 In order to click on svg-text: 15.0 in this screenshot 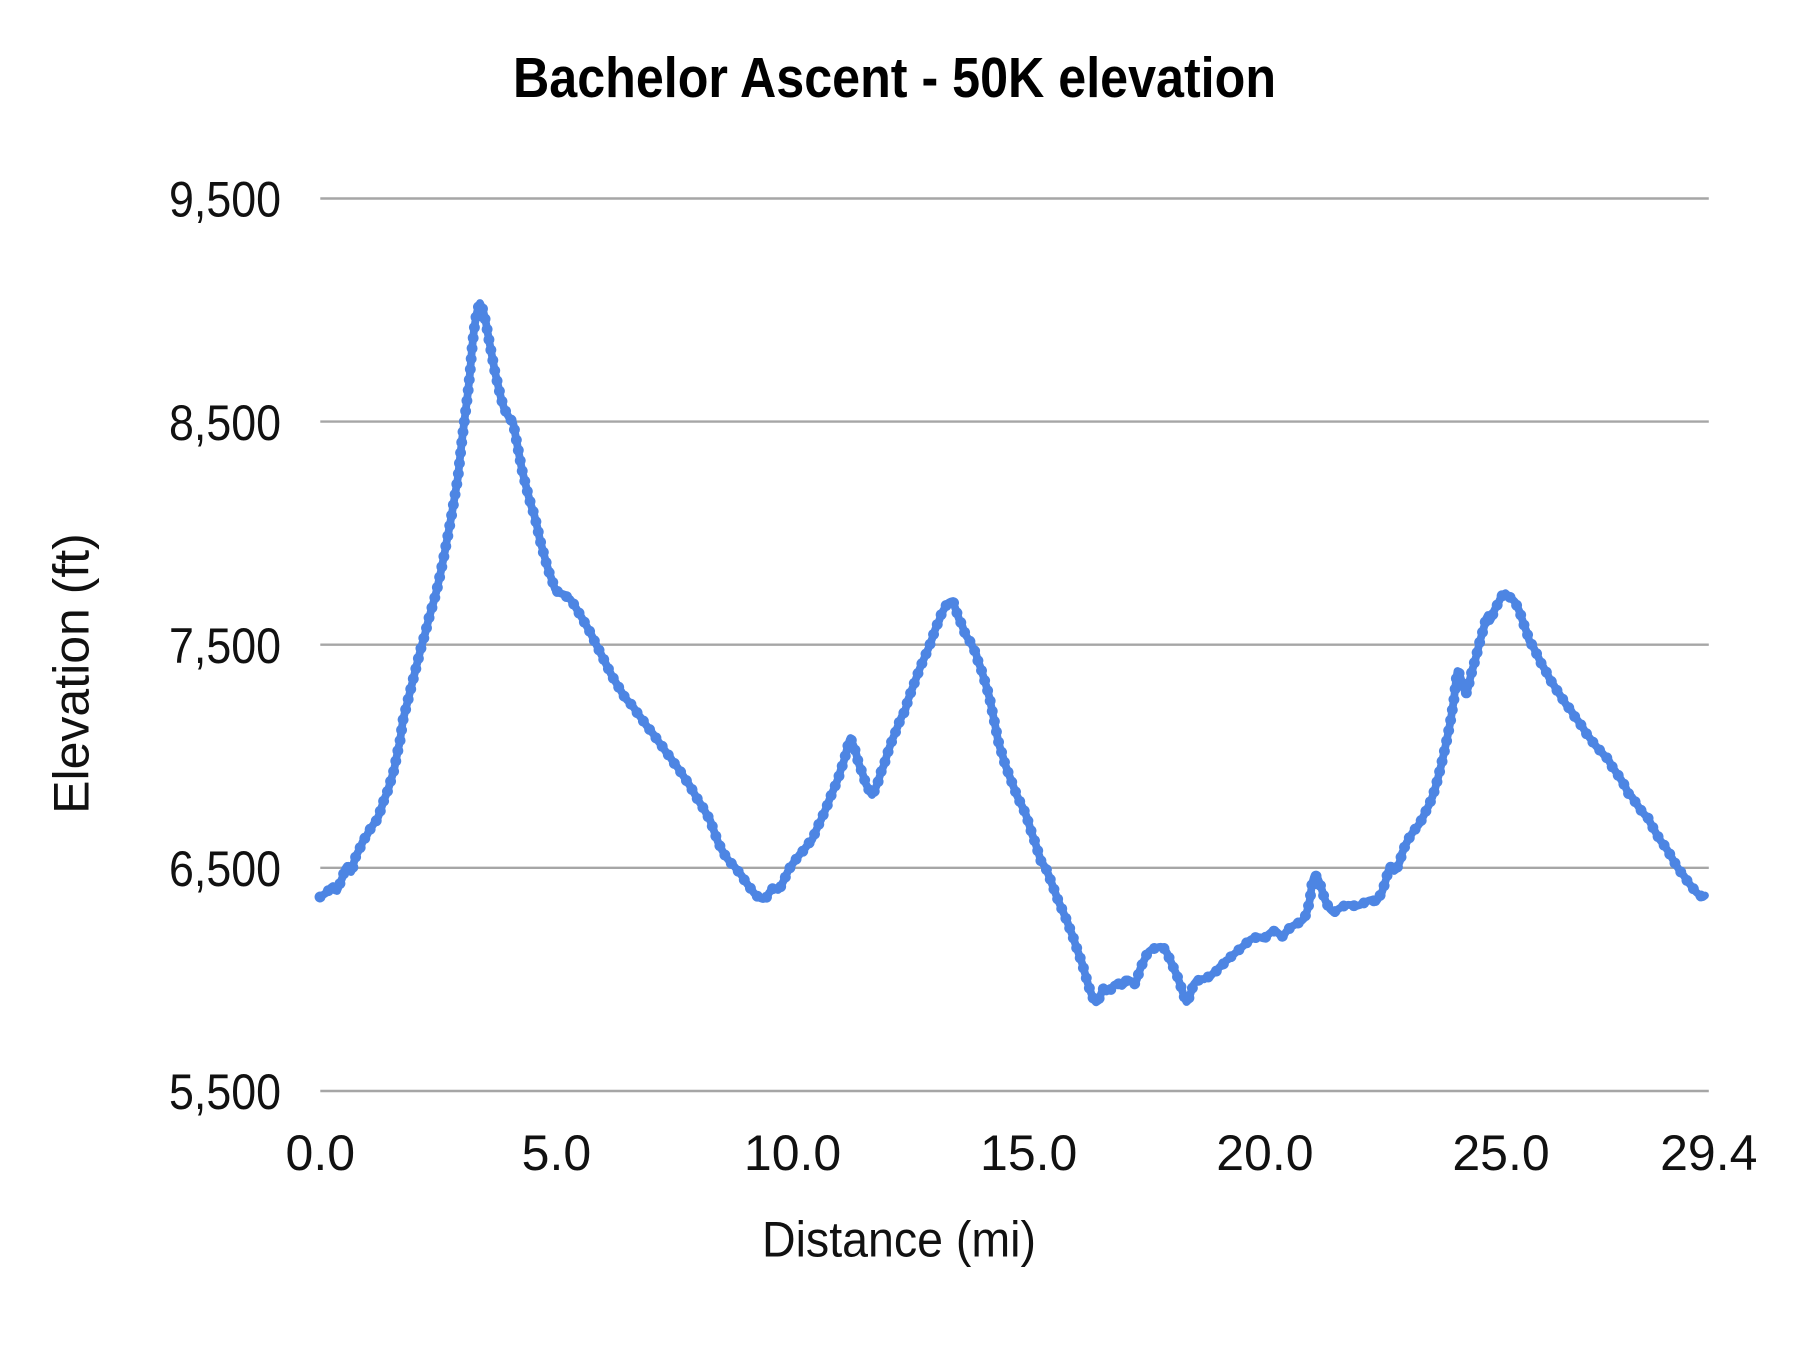, I will do `click(1028, 1153)`.